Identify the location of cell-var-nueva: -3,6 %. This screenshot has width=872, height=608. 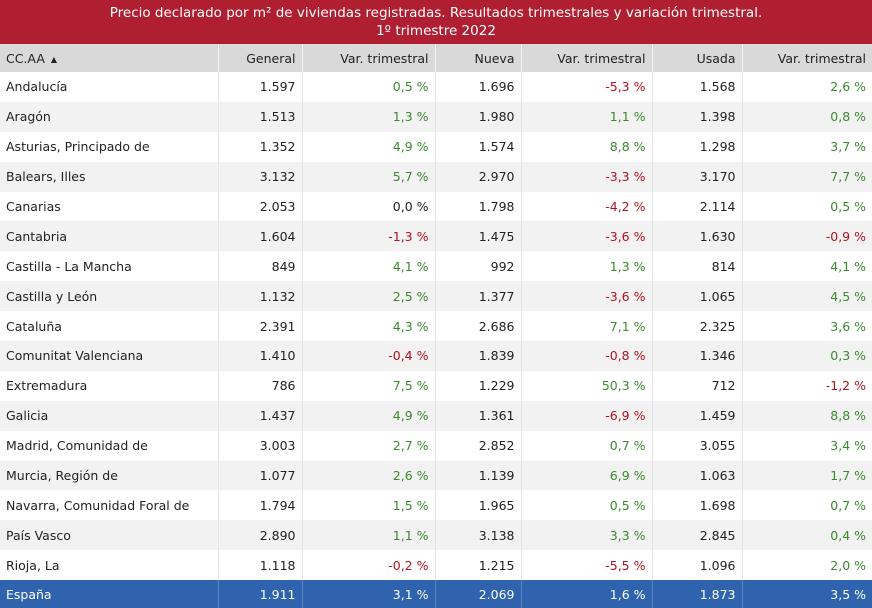
(587, 236).